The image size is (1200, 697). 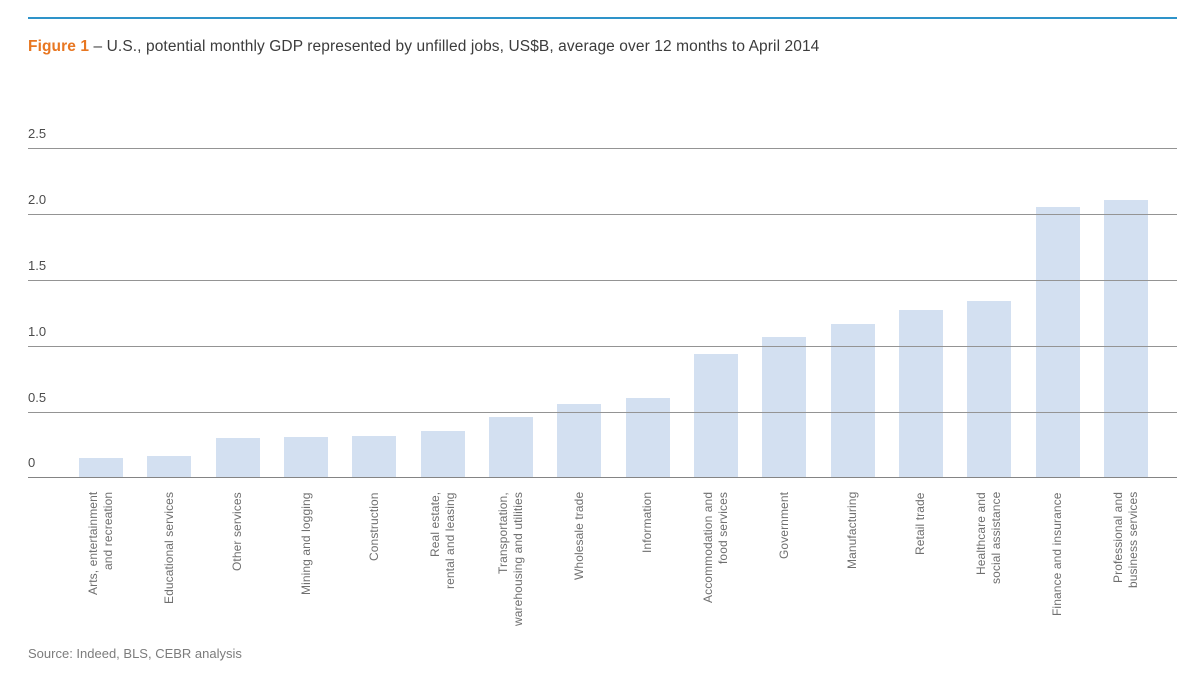 I want to click on category-cell: Construction, so click(x=374, y=568).